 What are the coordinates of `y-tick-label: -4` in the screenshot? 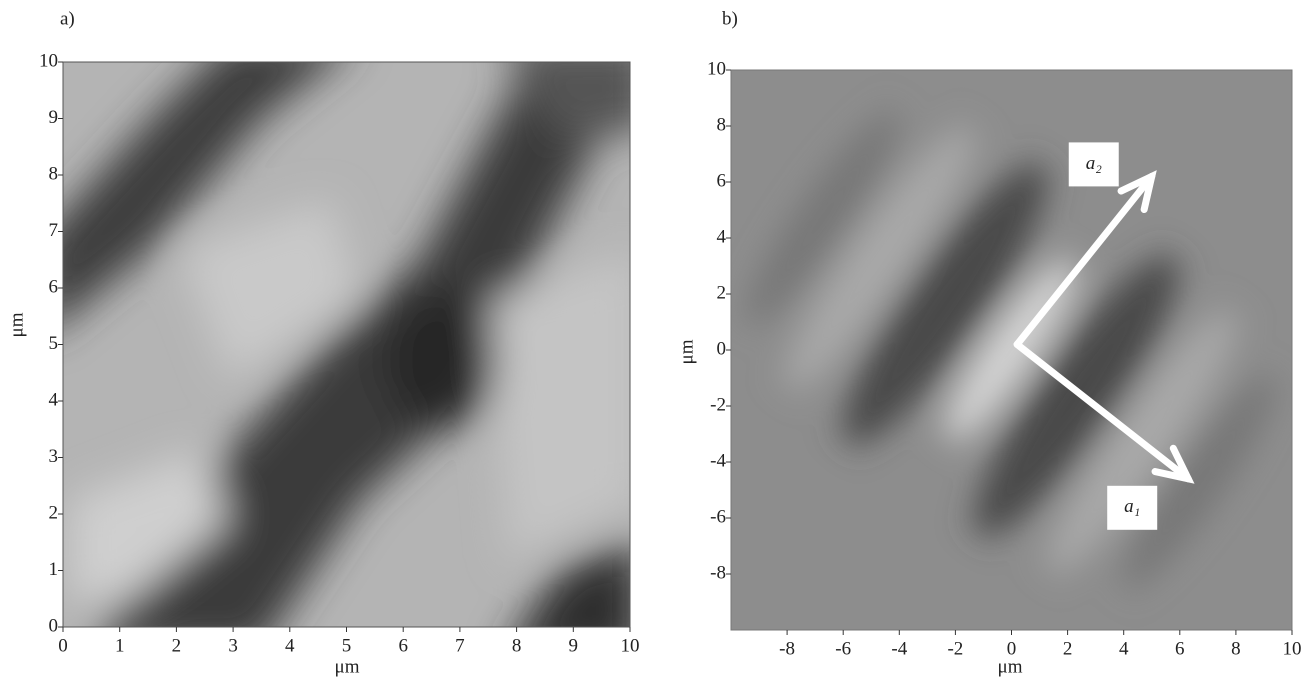 It's located at (718, 460).